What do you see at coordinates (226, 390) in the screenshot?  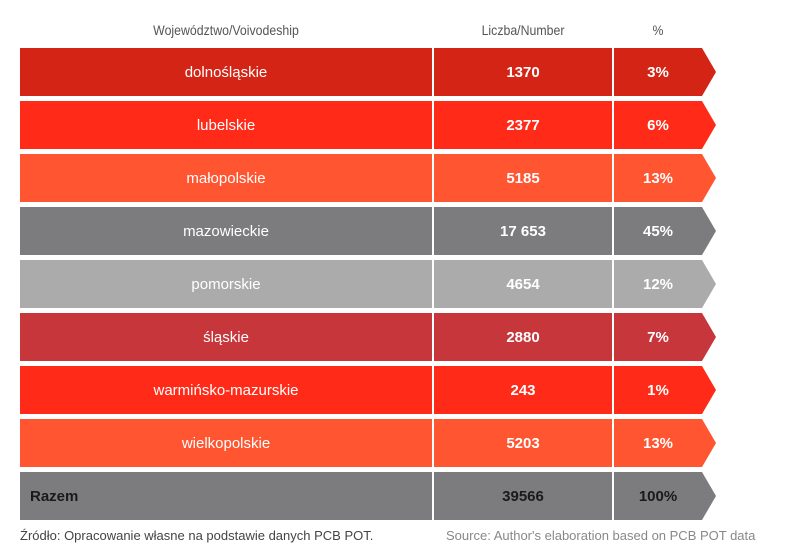 I see `region-cell: warmińsko-mazurskie` at bounding box center [226, 390].